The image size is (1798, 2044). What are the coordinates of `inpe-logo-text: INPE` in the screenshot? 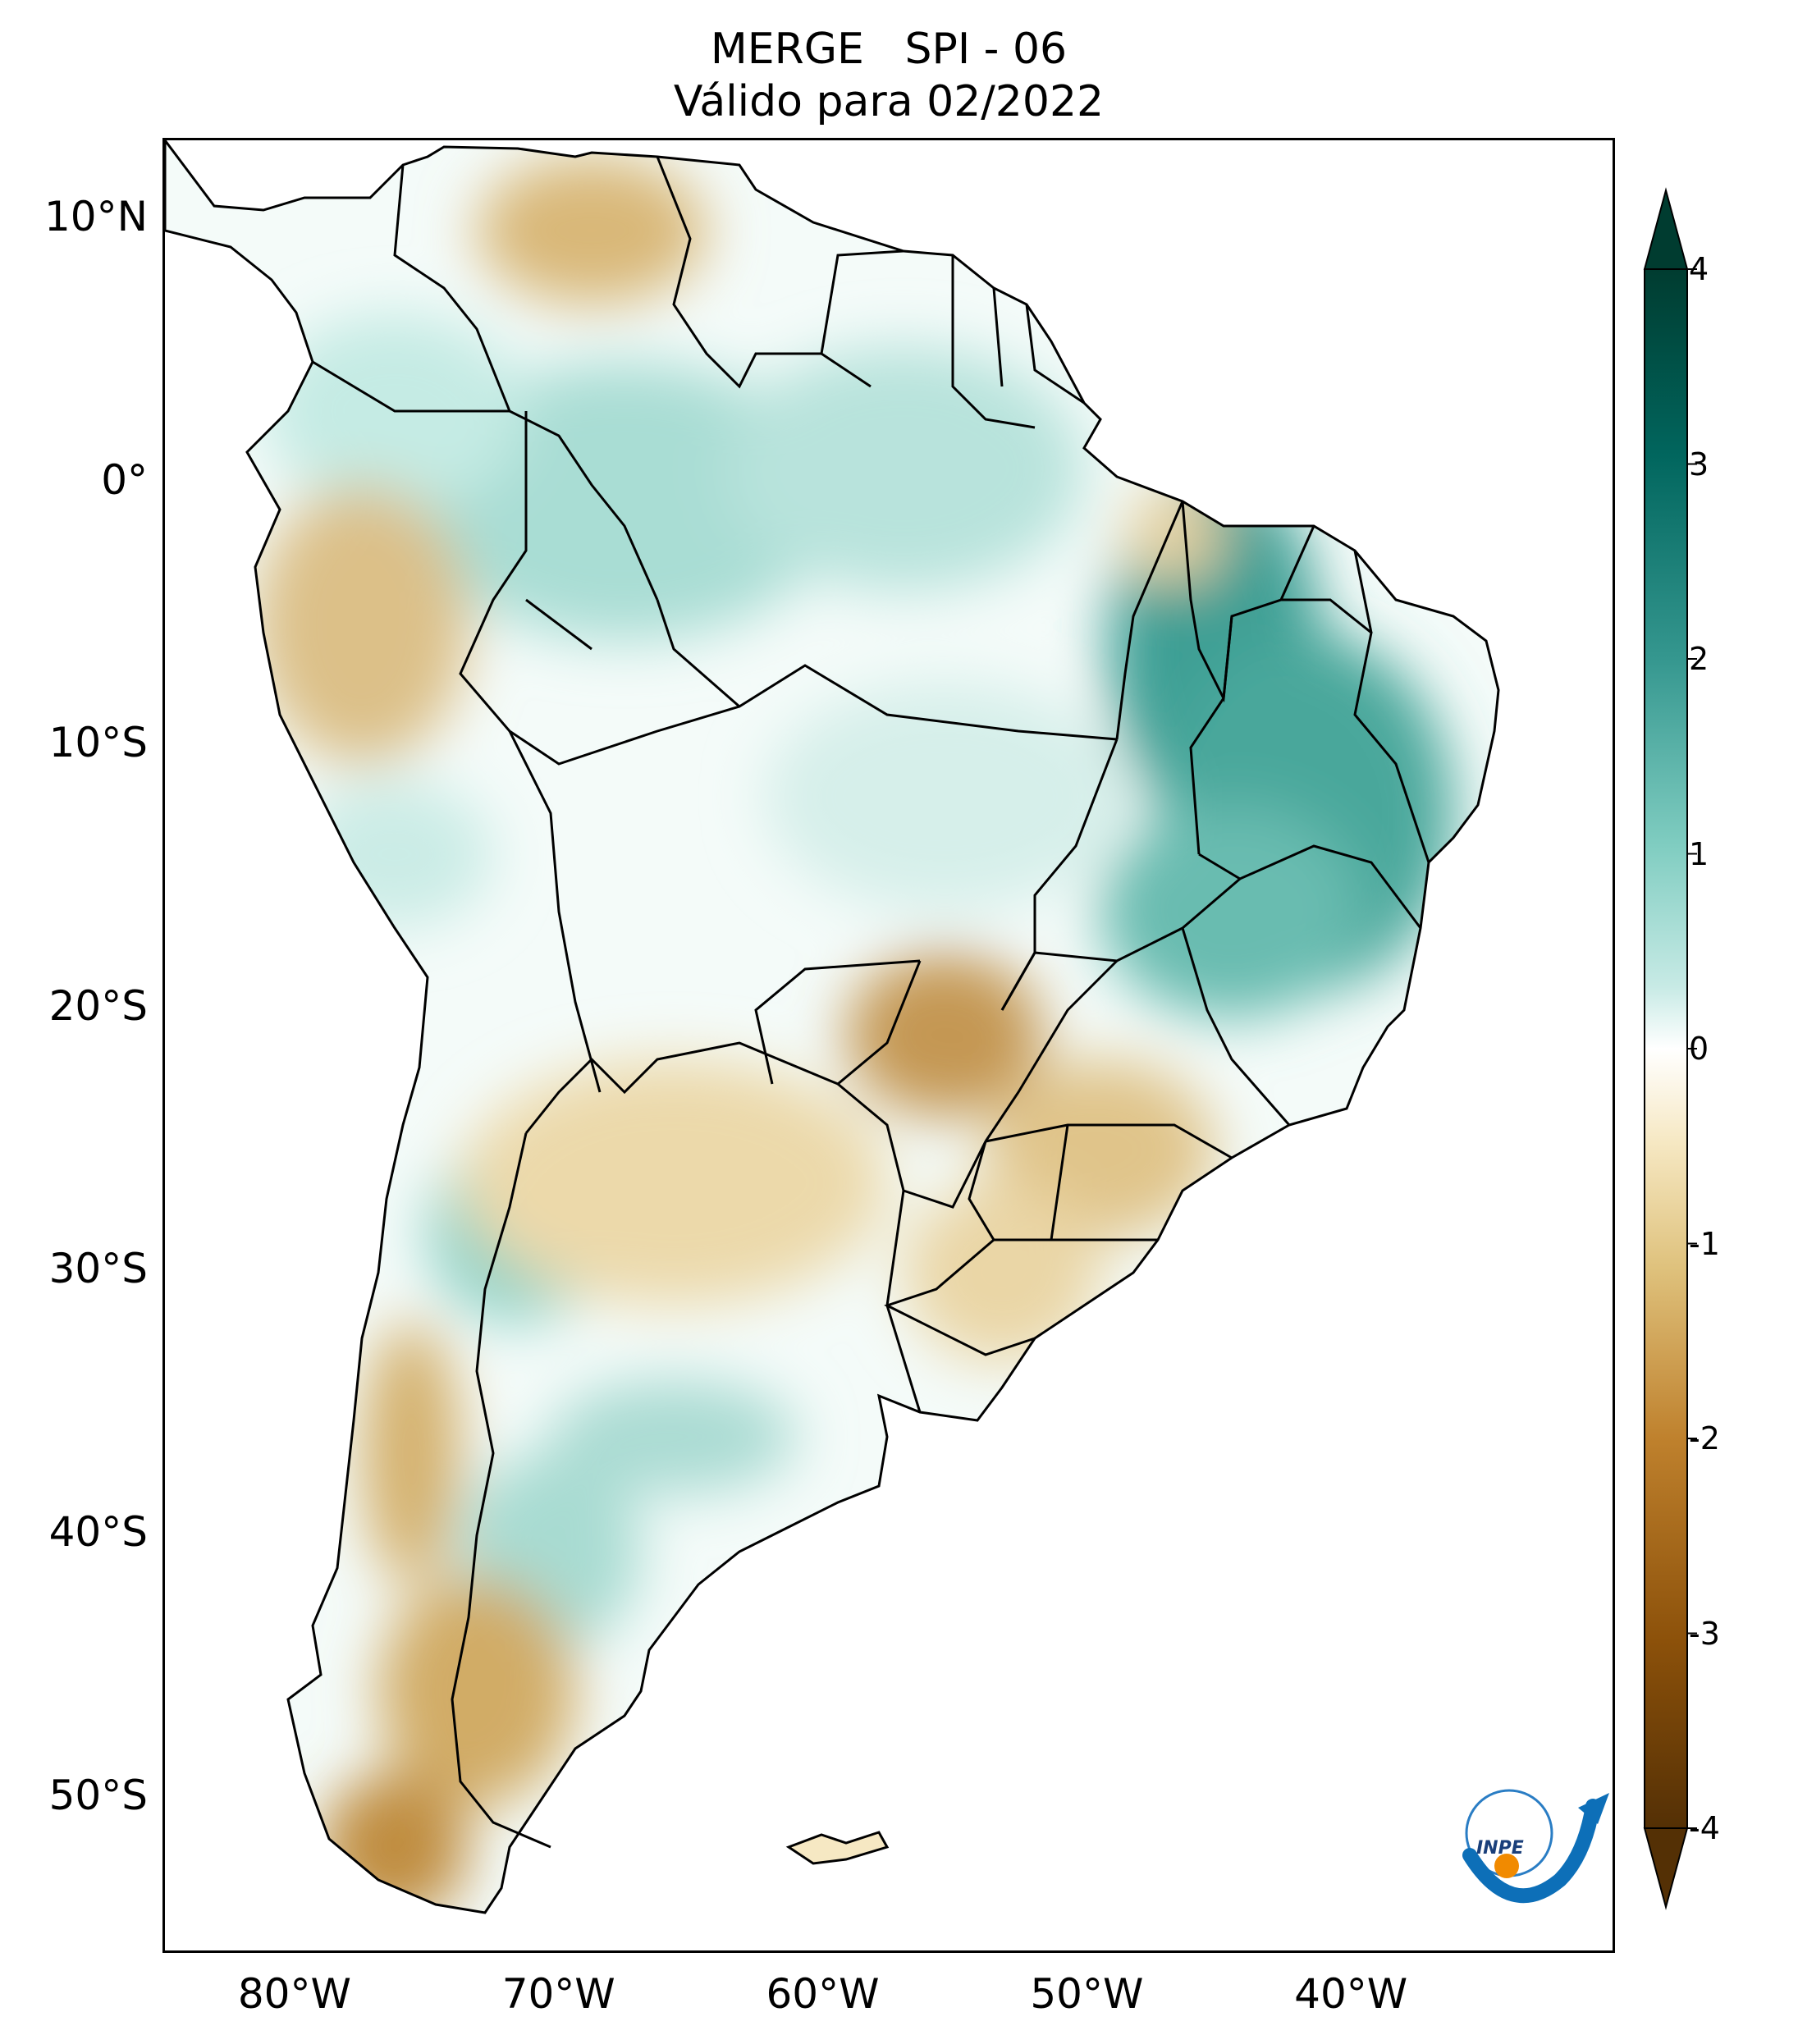 It's located at (1500, 1848).